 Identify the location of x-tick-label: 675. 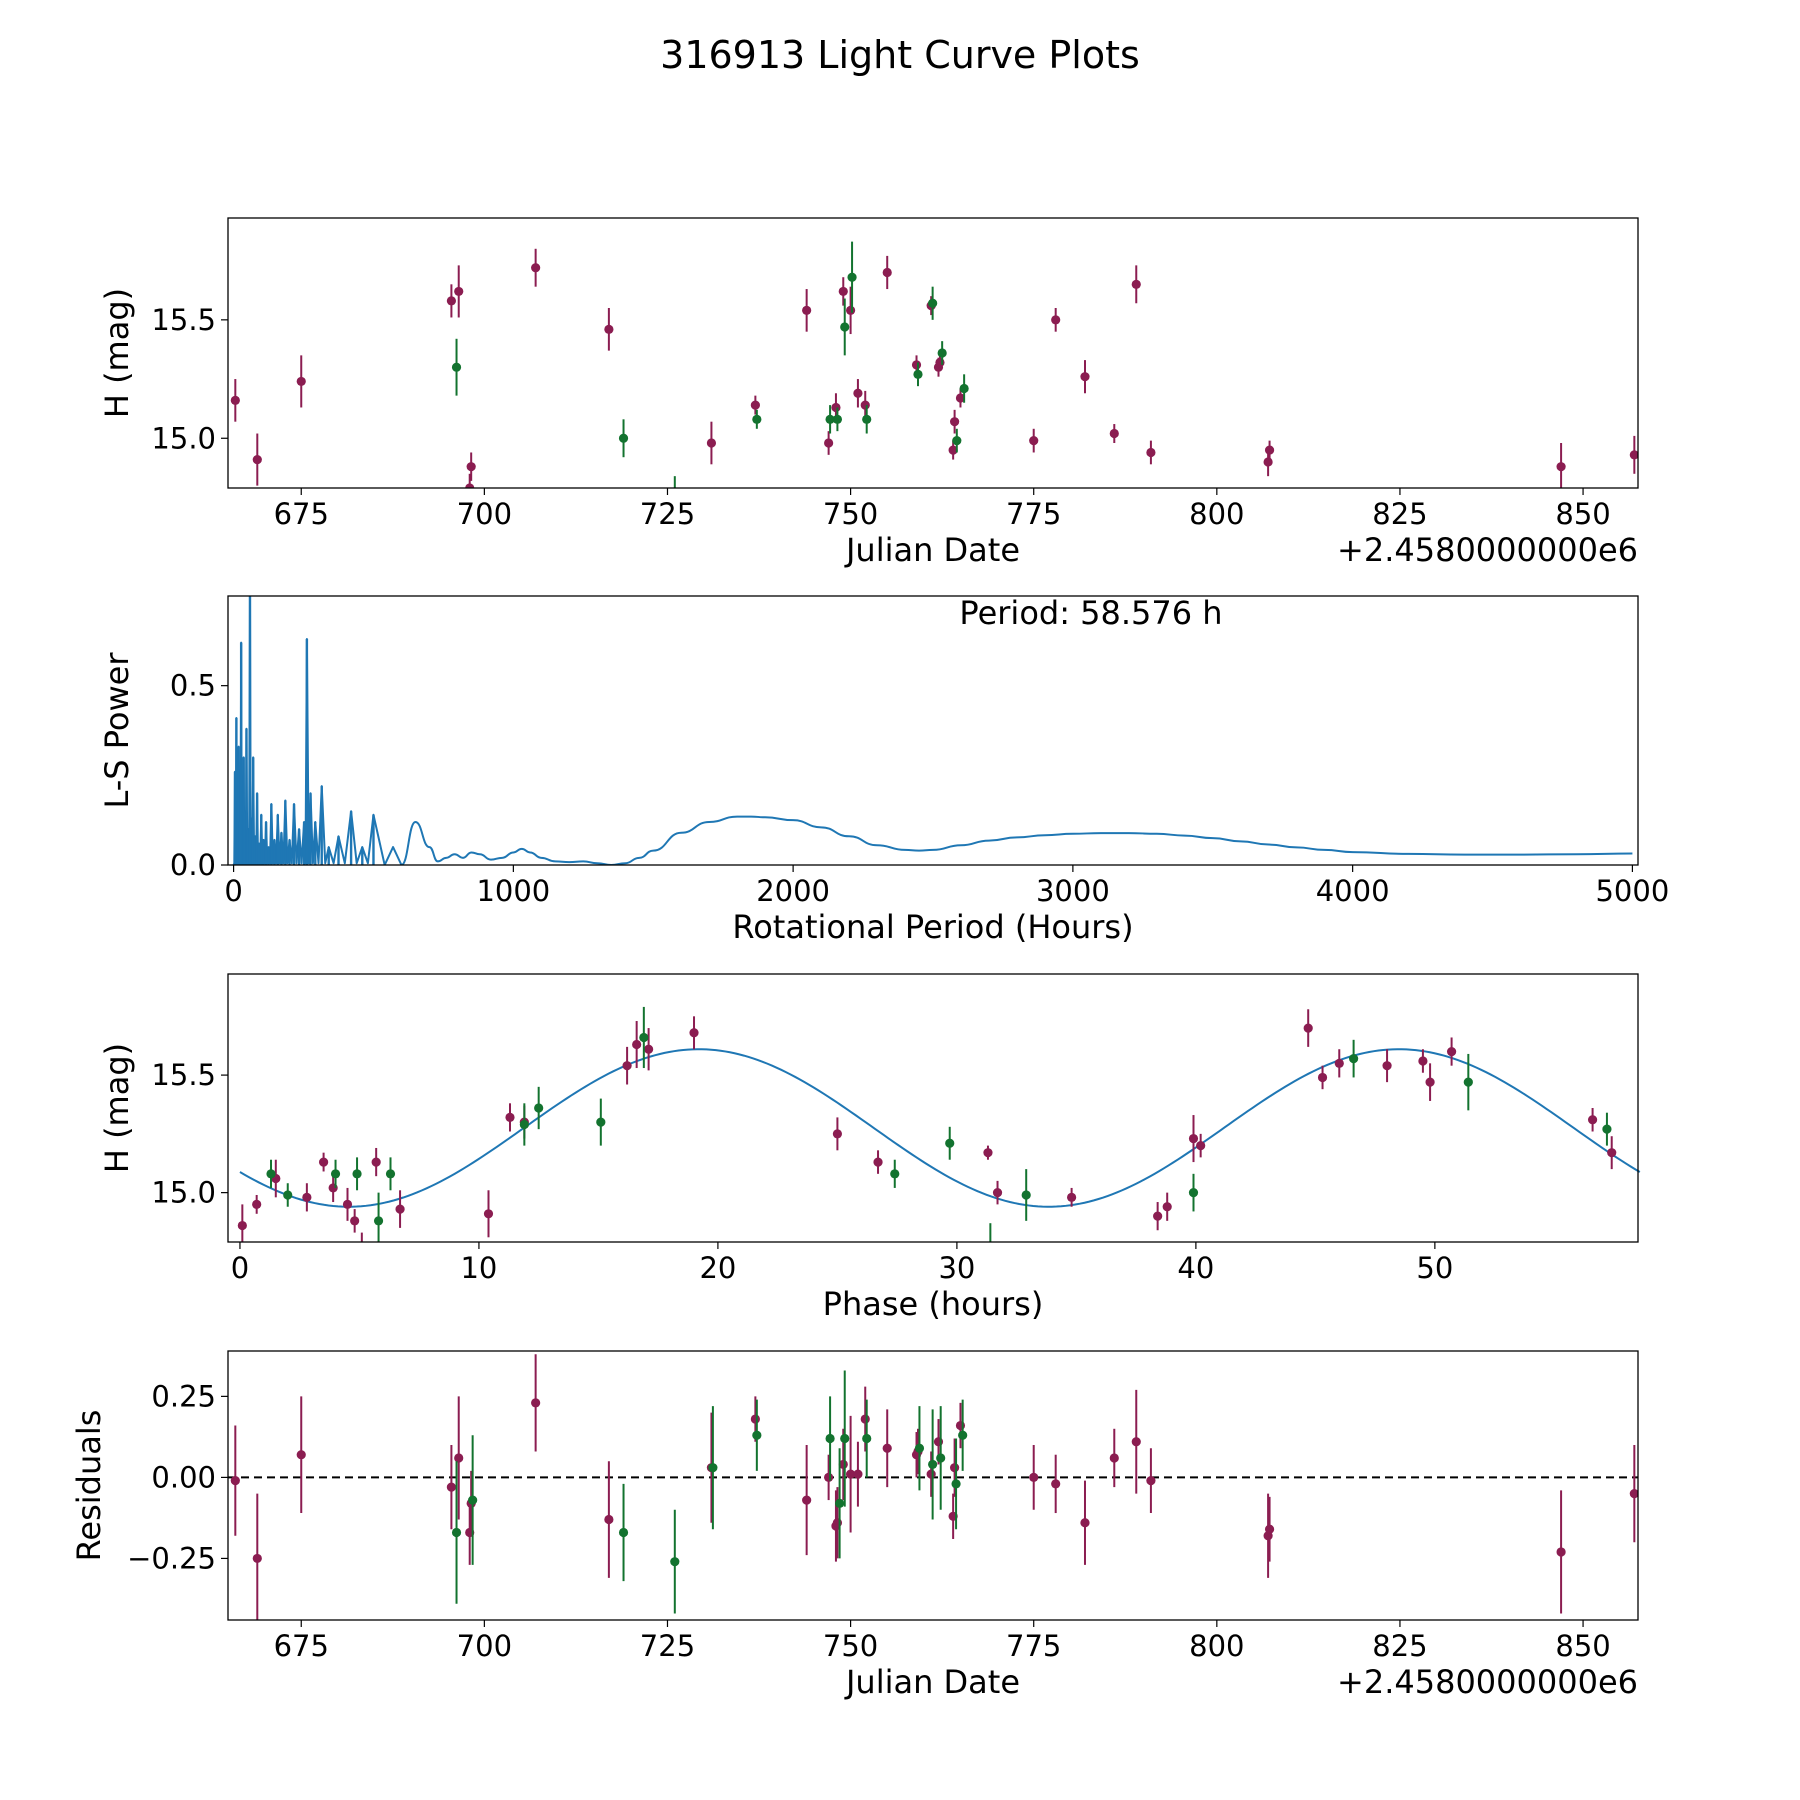
(301, 514).